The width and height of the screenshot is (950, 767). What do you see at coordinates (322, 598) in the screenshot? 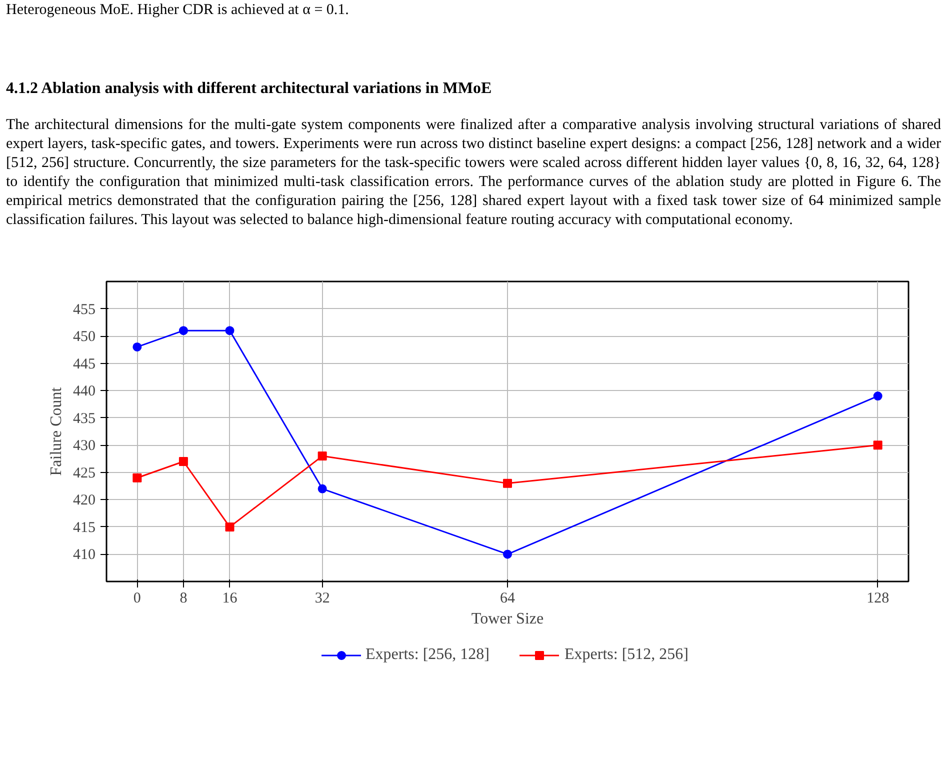
I see `x-tick-label: 32` at bounding box center [322, 598].